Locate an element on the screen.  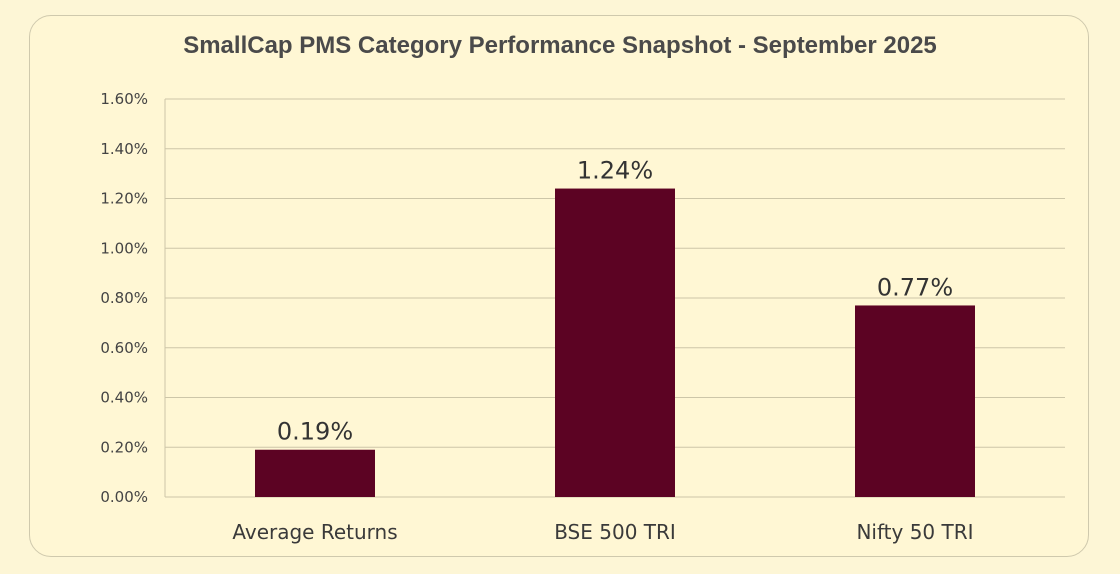
y-tick-label: 0.80% is located at coordinates (124, 298).